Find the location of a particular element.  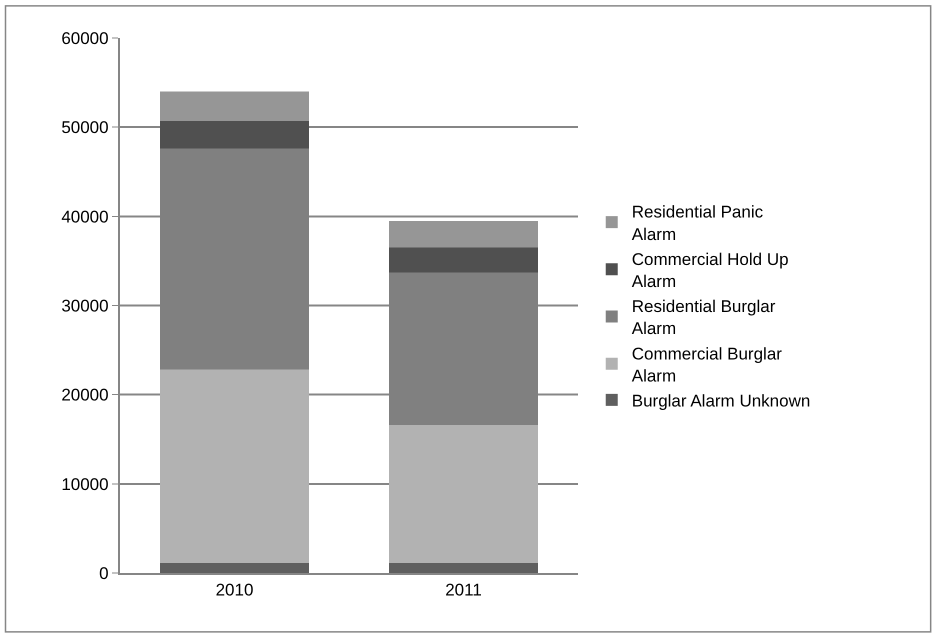

legend-label: Residential Burglar Alarm is located at coordinates (704, 317).